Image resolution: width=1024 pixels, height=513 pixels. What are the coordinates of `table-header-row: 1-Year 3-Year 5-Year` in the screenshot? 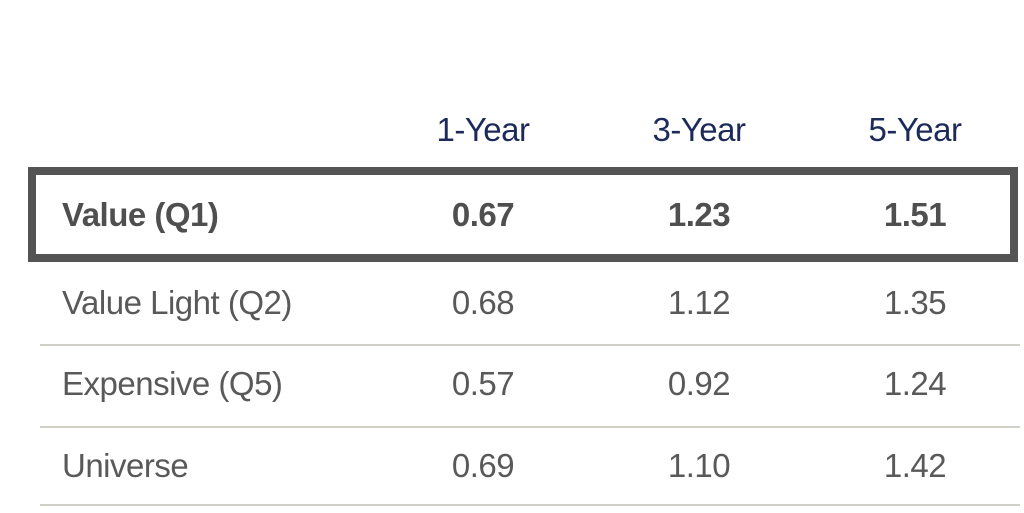 It's located at (511, 130).